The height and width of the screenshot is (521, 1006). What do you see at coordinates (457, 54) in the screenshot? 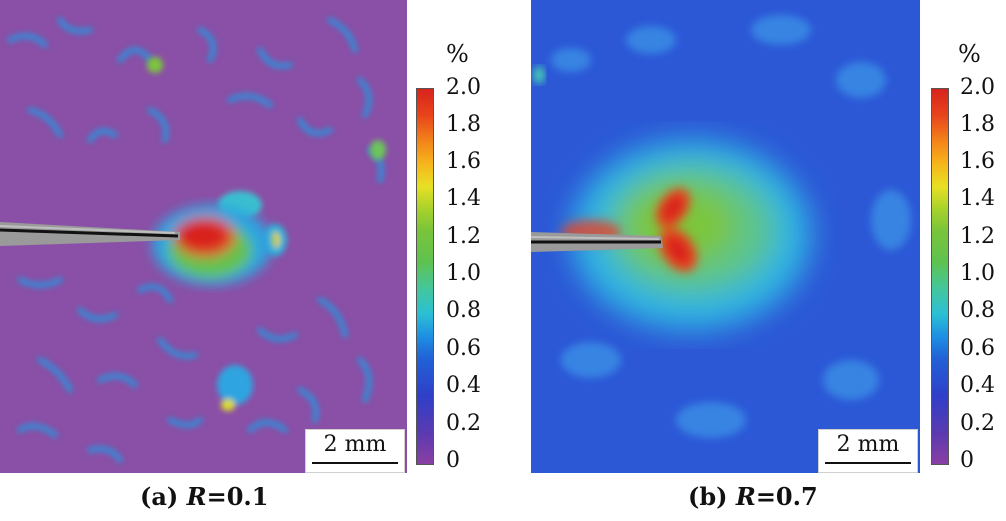
I see `colorbar-a-unit: %` at bounding box center [457, 54].